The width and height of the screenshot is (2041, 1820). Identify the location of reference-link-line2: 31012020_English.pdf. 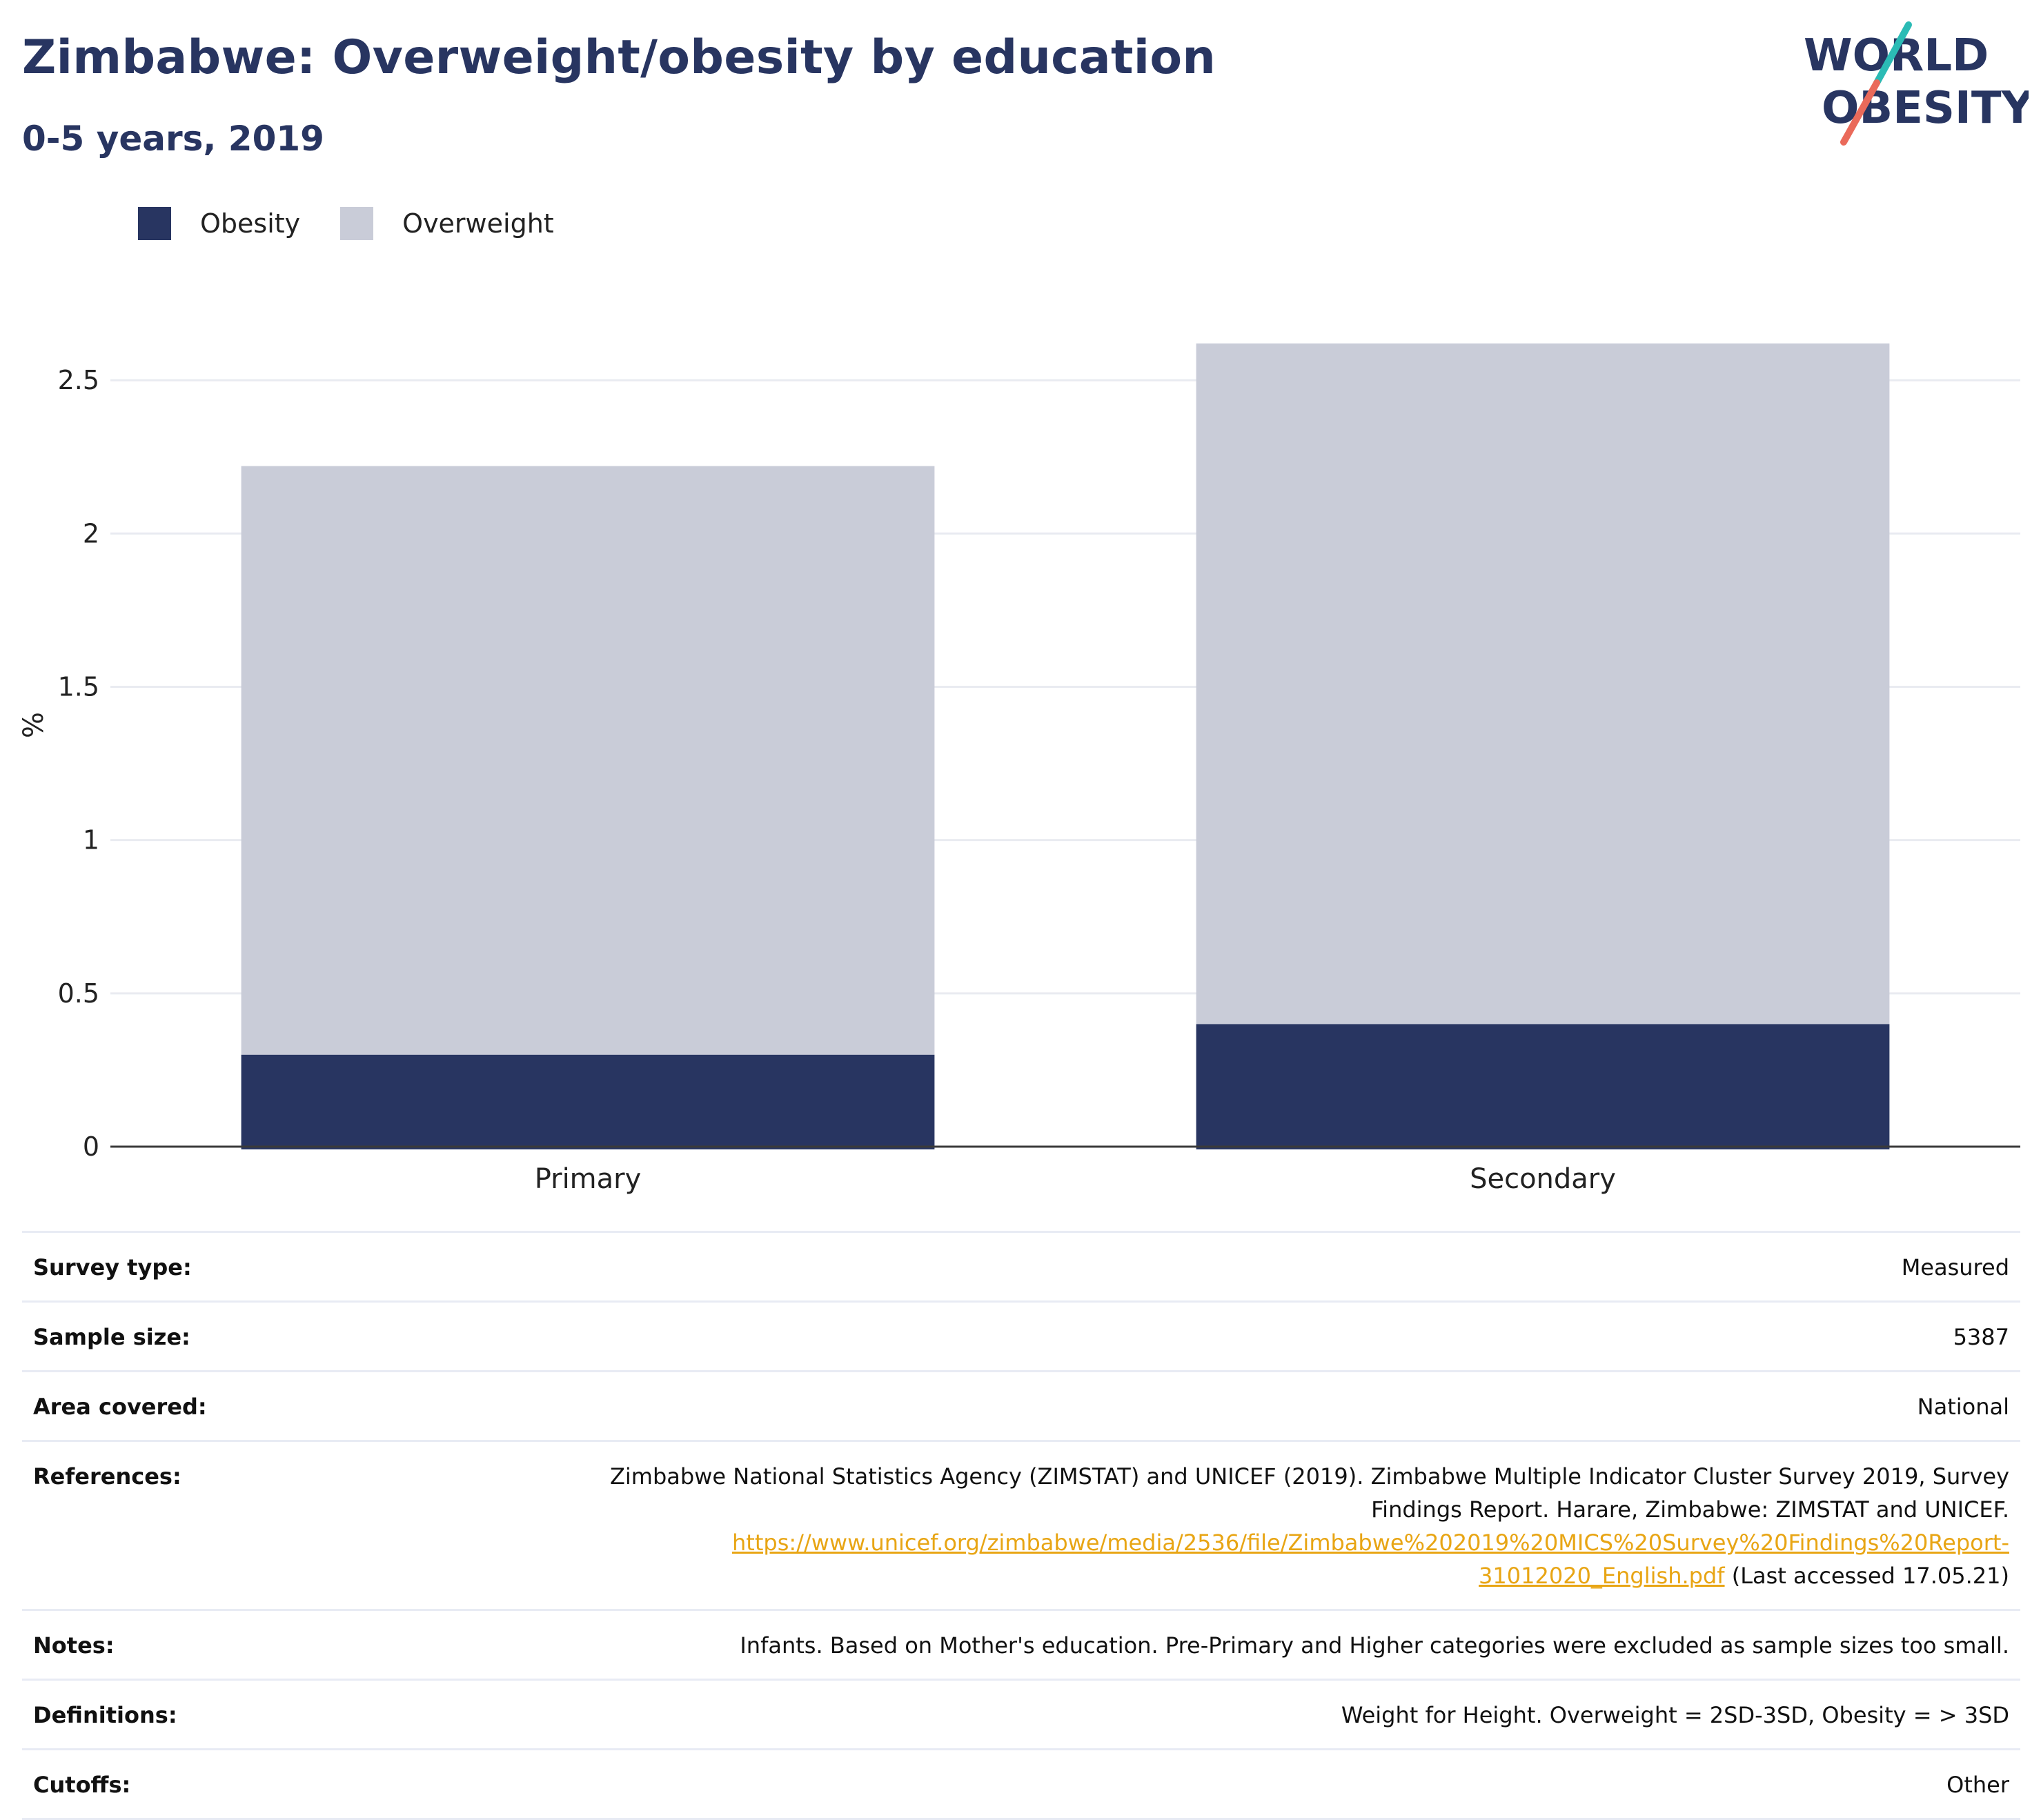
(1602, 1576).